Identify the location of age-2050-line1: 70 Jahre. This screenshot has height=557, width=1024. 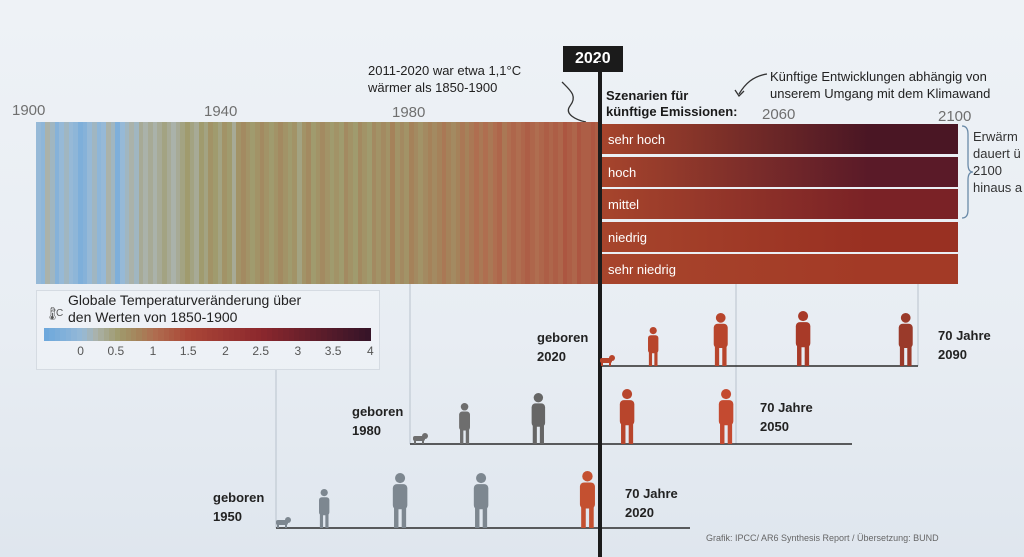
(786, 407).